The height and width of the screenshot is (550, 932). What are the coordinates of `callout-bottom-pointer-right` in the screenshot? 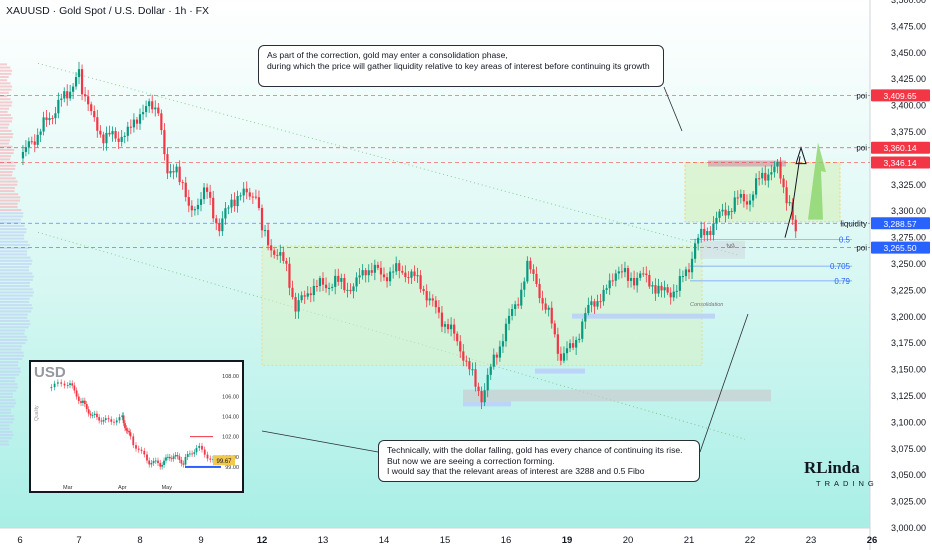 It's located at (724, 383).